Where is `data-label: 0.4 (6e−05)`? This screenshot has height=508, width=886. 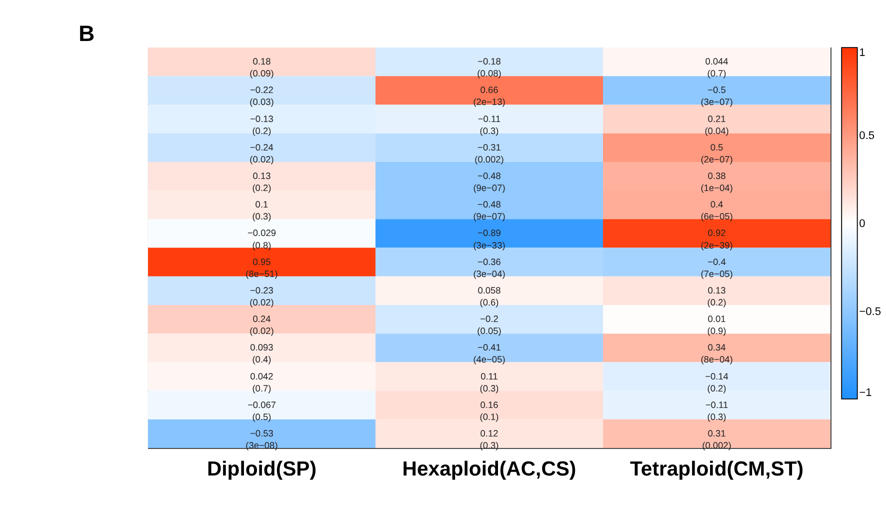
data-label: 0.4 (6e−05) is located at coordinates (716, 211).